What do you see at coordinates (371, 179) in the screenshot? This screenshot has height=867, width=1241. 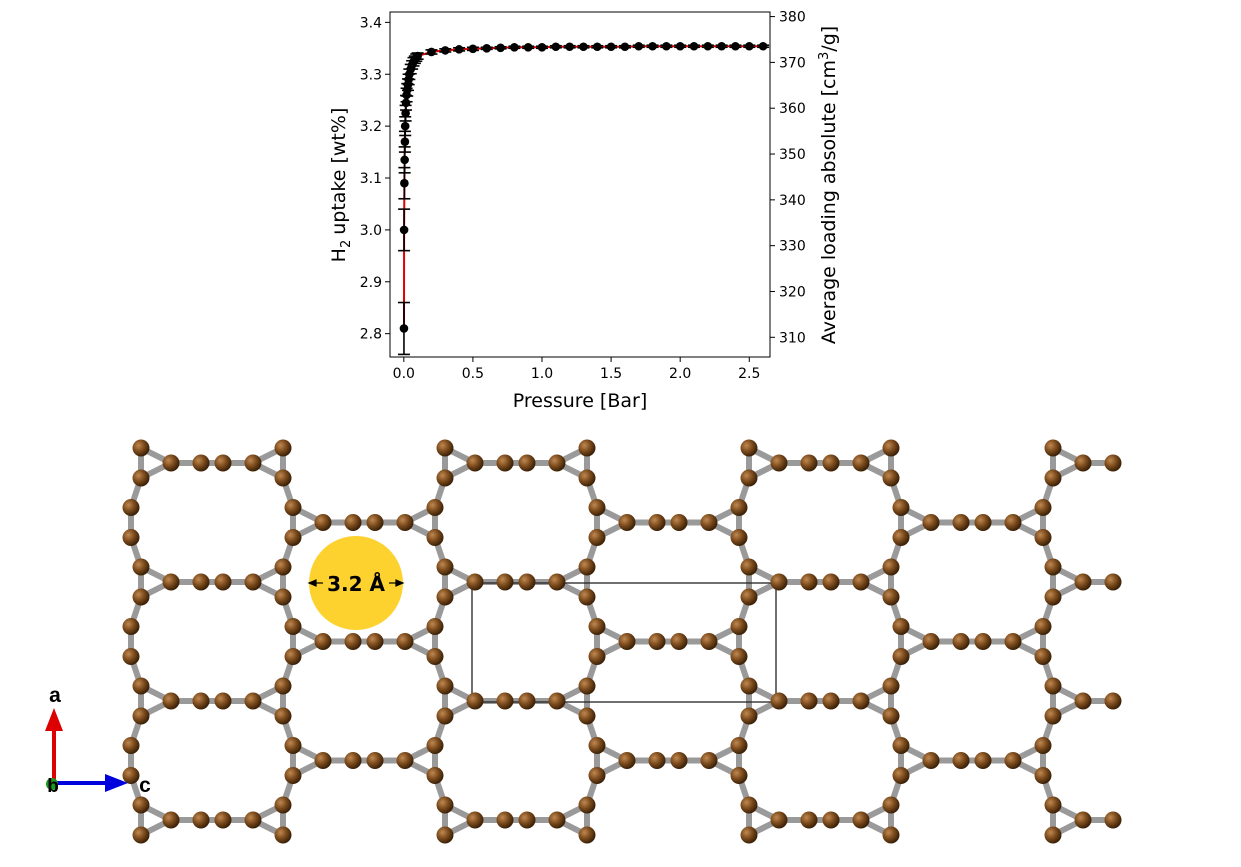 I see `y-tick-label-3: 3.1` at bounding box center [371, 179].